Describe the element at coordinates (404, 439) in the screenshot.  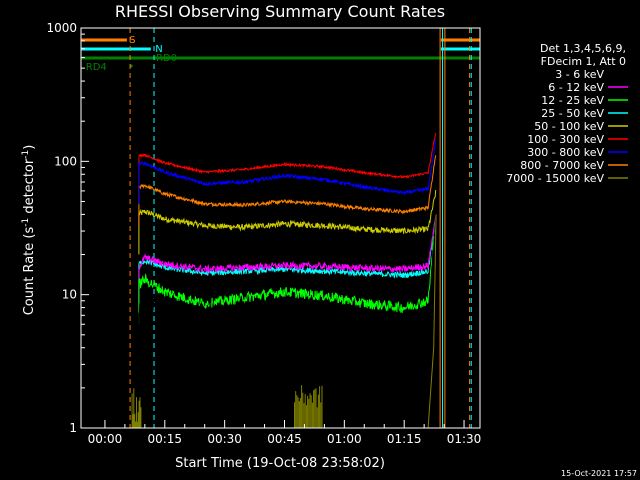
I see `x-tick-label: 01:15` at that location.